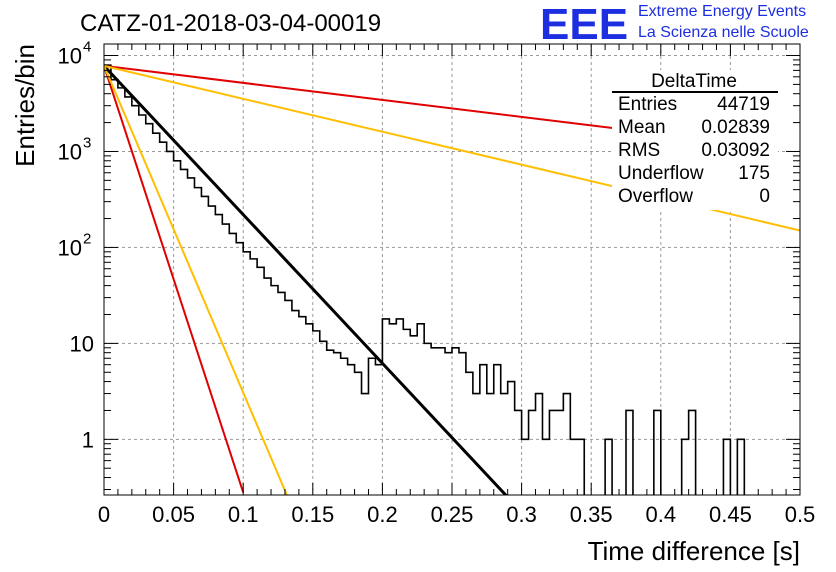  Describe the element at coordinates (70, 151) in the screenshot. I see `y-tick-label-3: 10` at that location.